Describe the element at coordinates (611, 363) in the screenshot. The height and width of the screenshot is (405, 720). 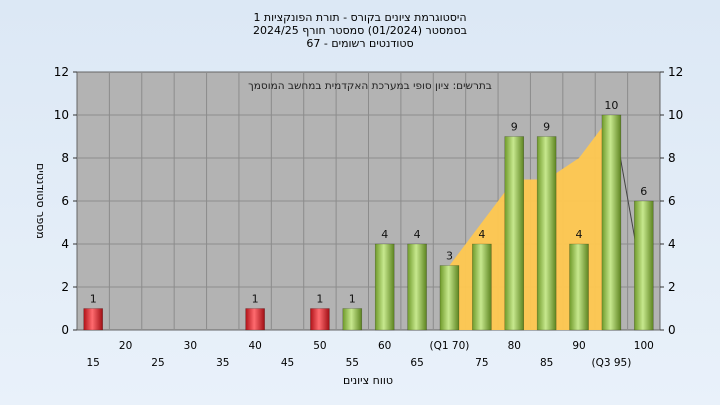
I see `x-tick-label: (Q3 95)` at that location.